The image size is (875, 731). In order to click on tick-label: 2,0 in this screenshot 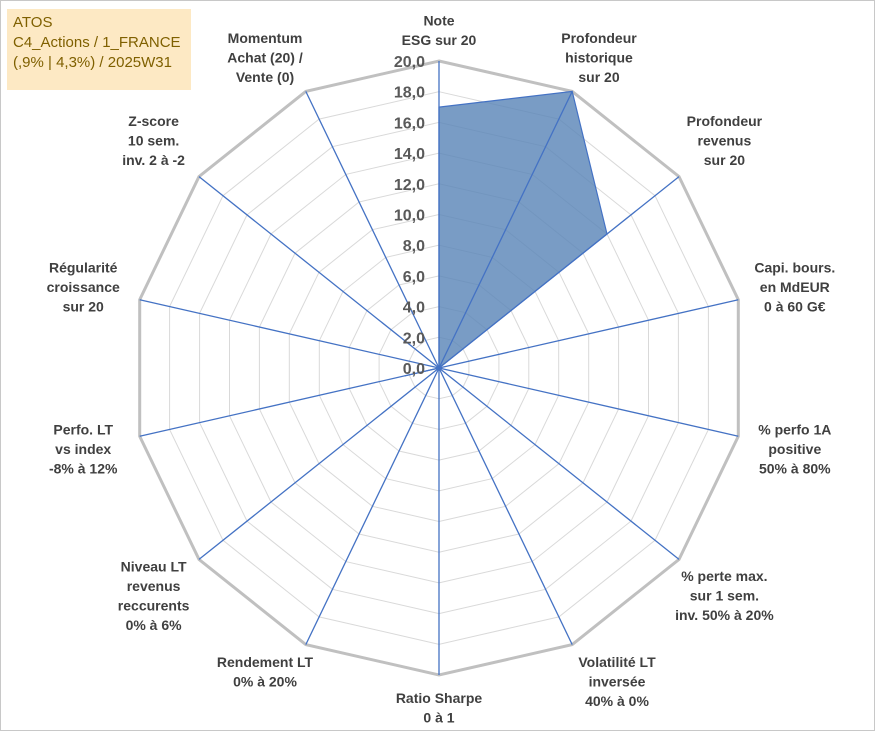, I will do `click(414, 338)`.